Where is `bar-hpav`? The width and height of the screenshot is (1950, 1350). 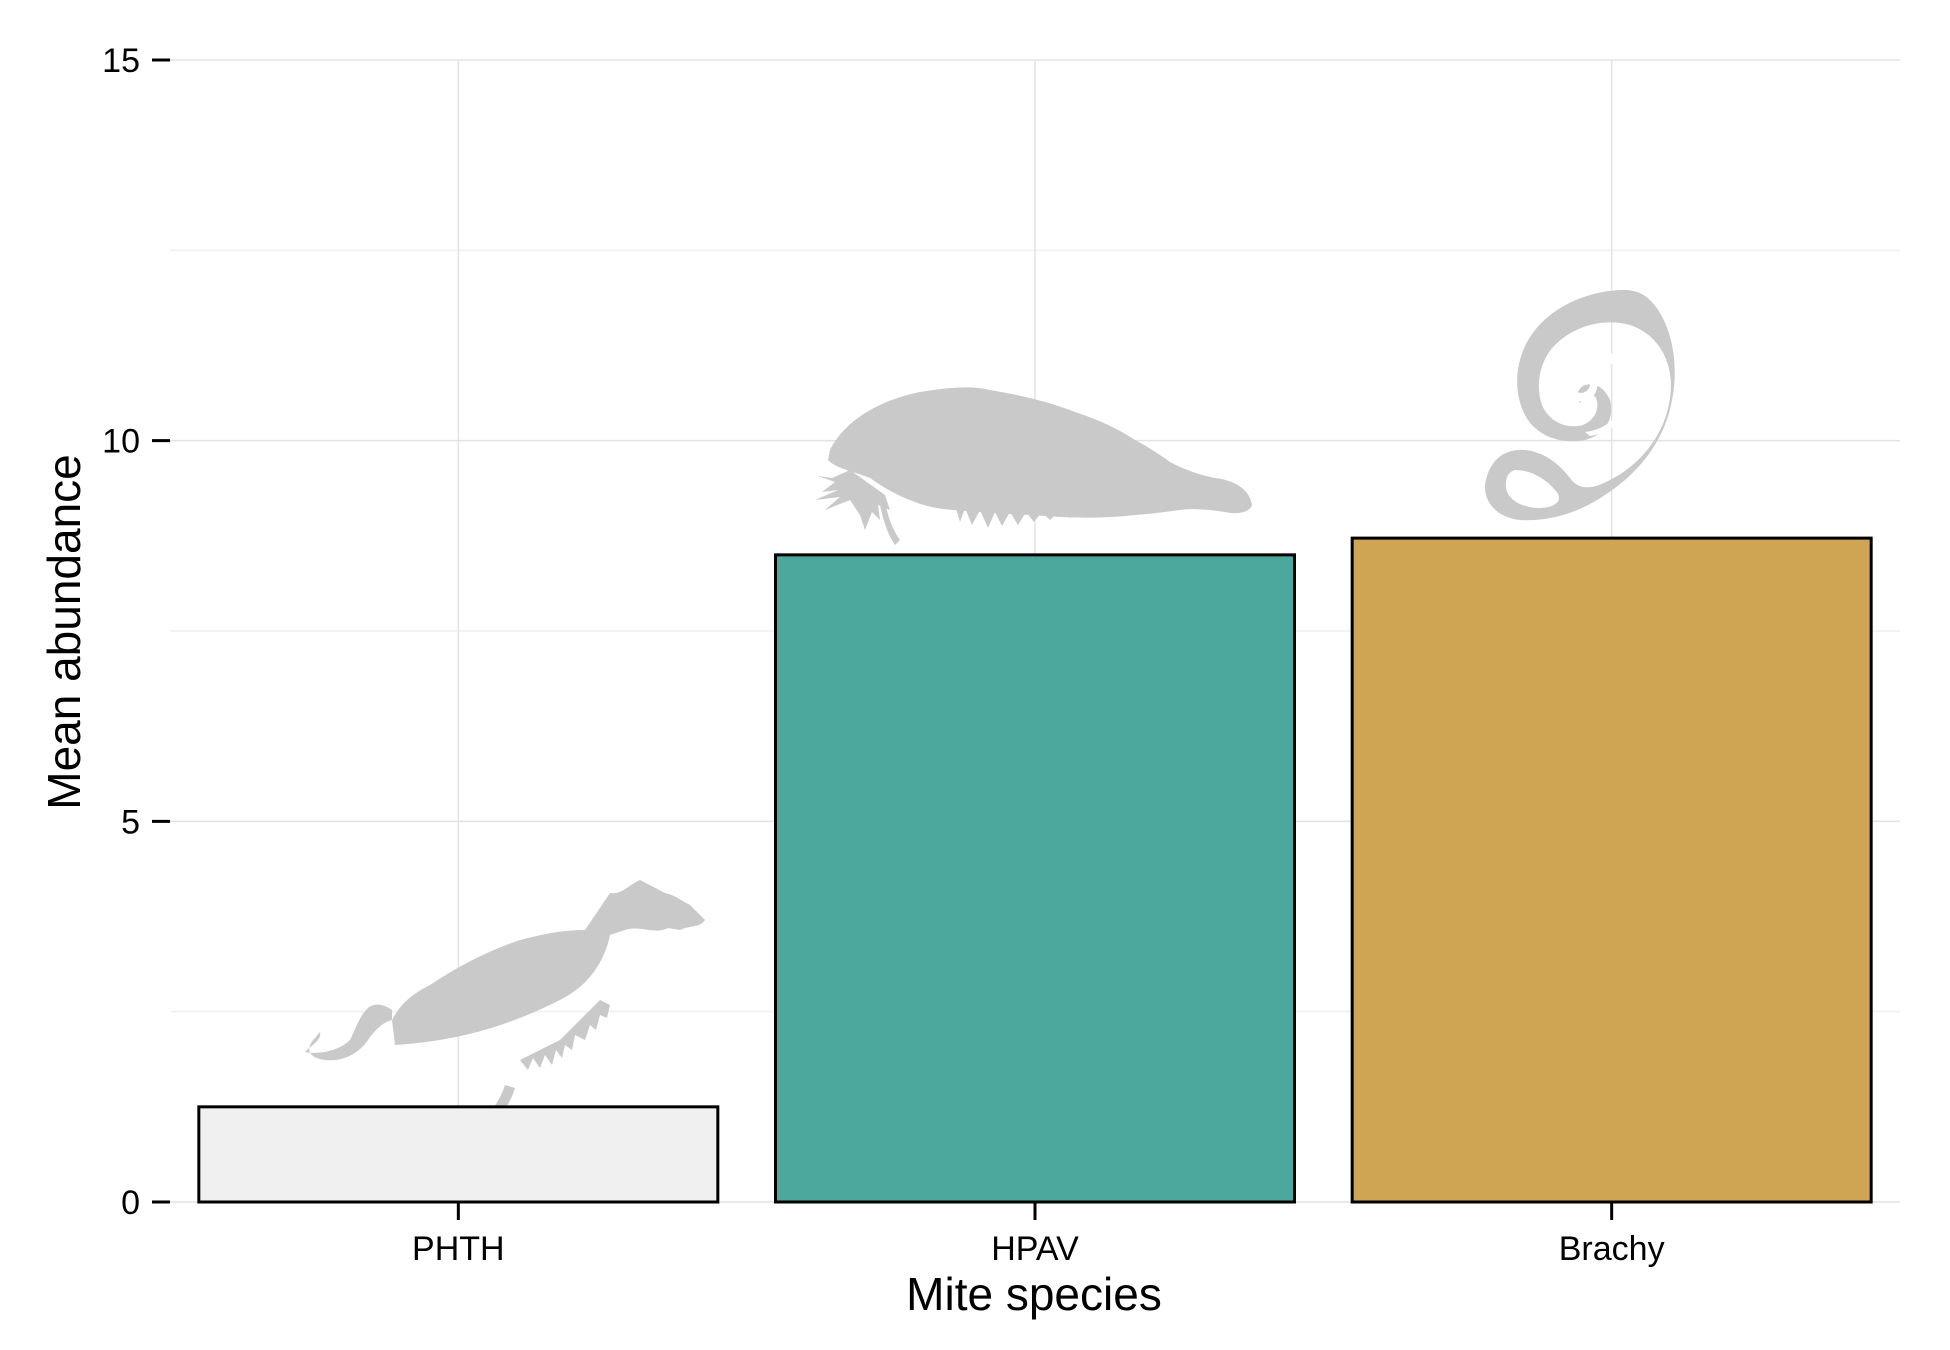
bar-hpav is located at coordinates (1035, 878).